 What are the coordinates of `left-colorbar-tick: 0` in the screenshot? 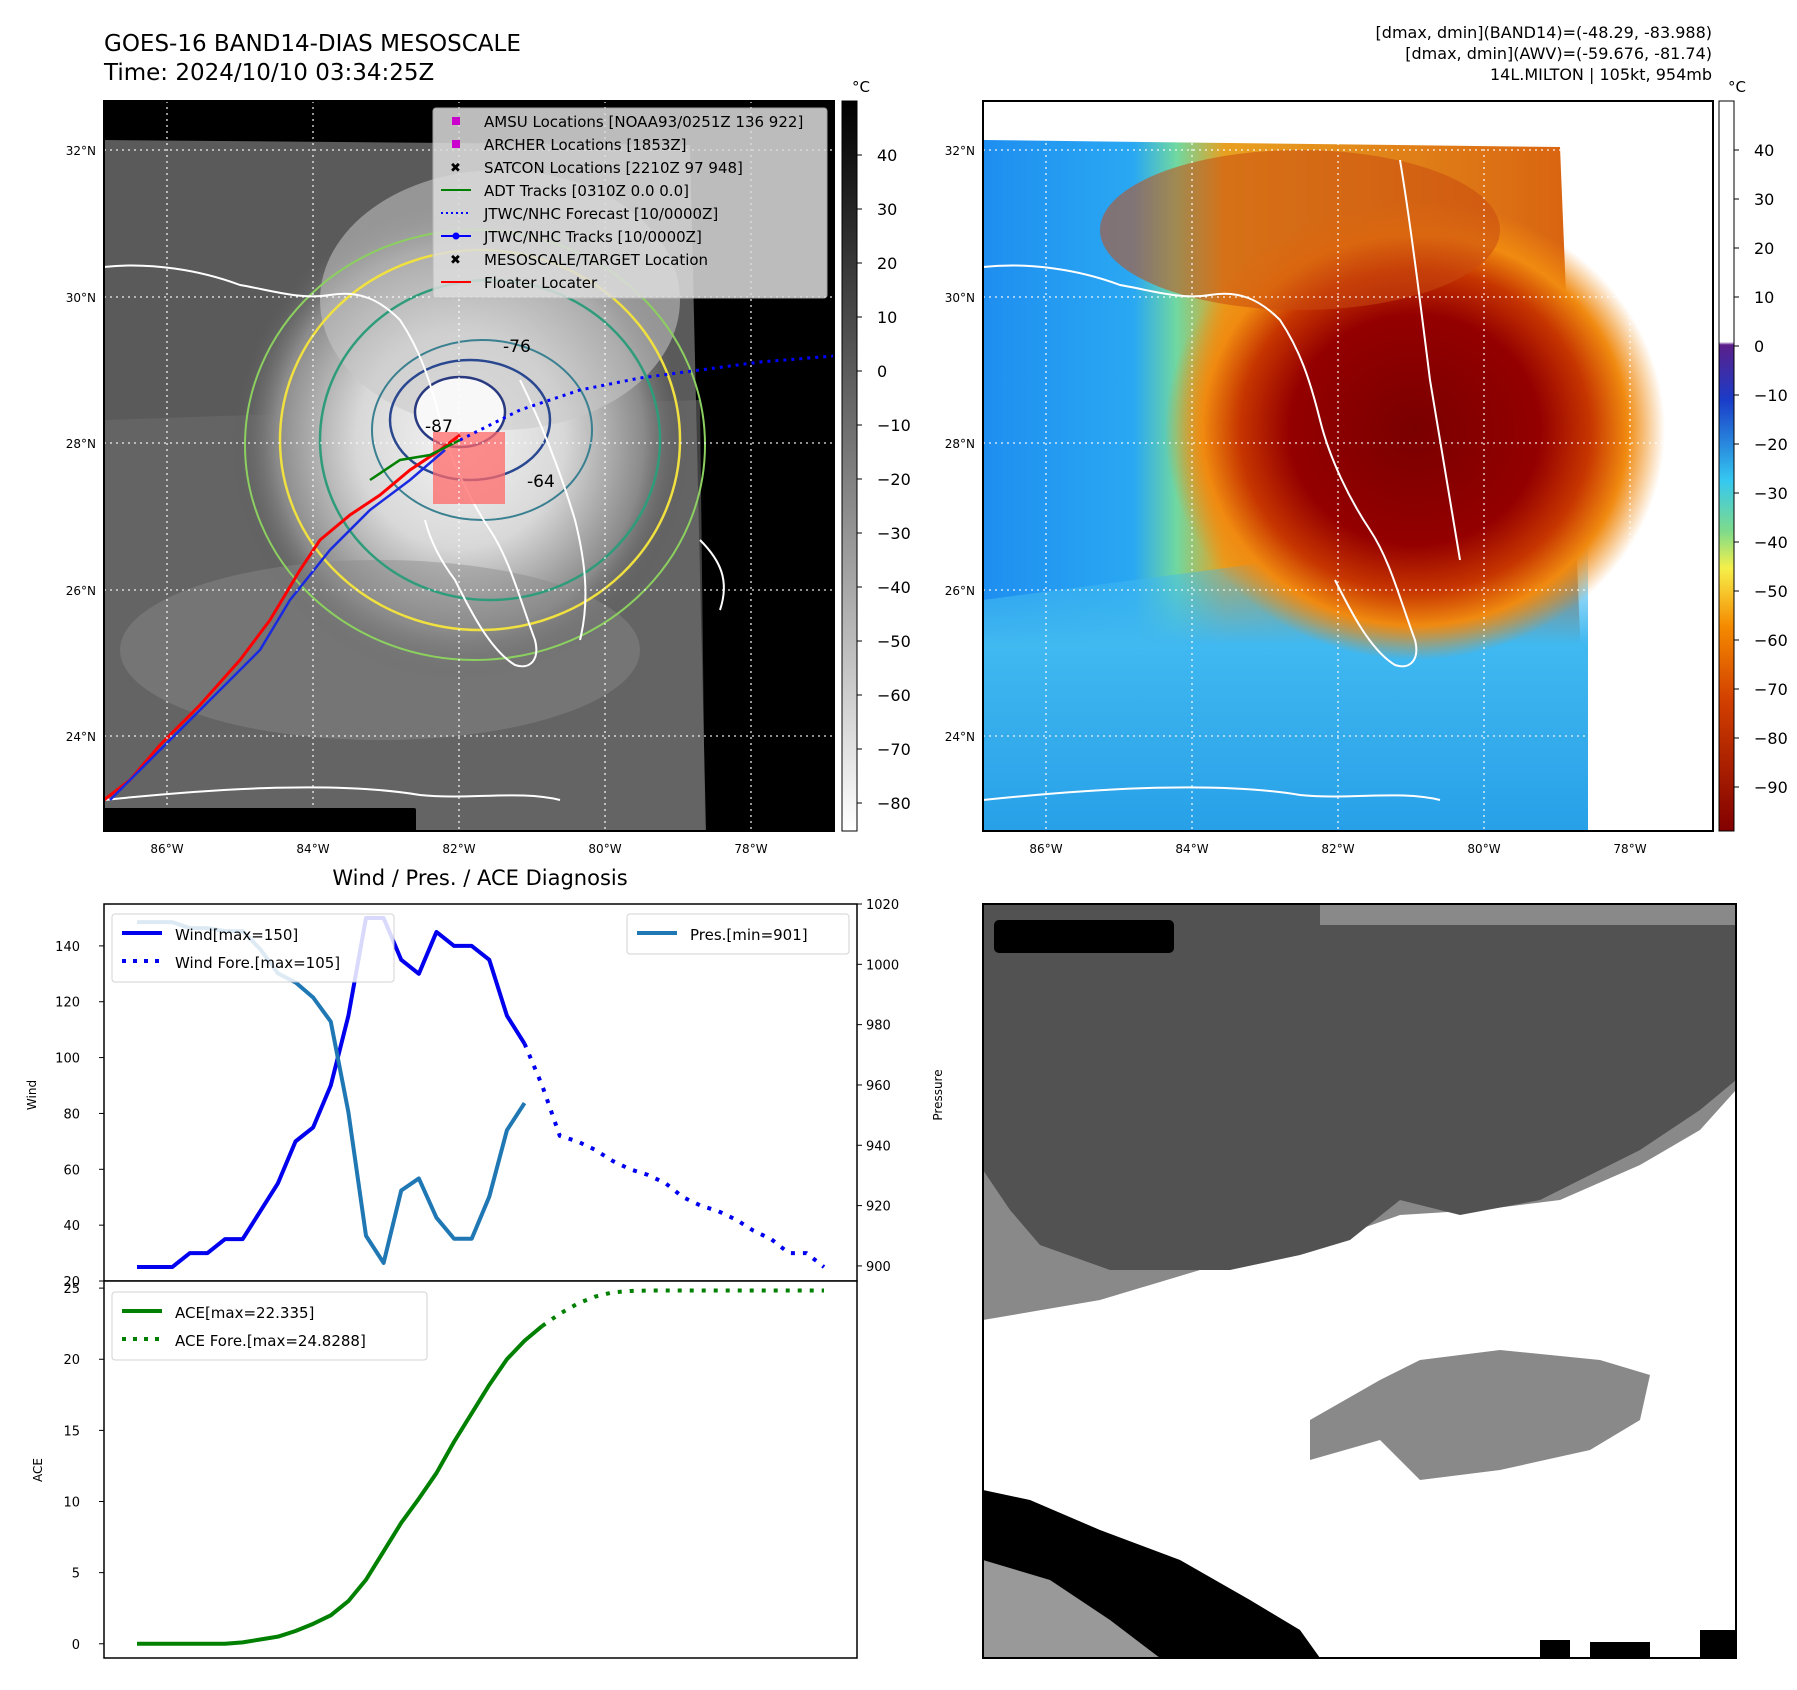 It's located at (882, 371).